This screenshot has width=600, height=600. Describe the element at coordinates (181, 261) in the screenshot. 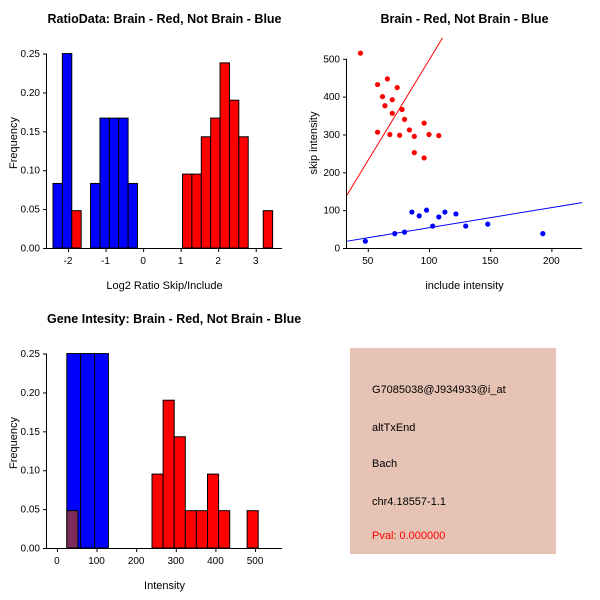

I see `svg-text: 1` at that location.